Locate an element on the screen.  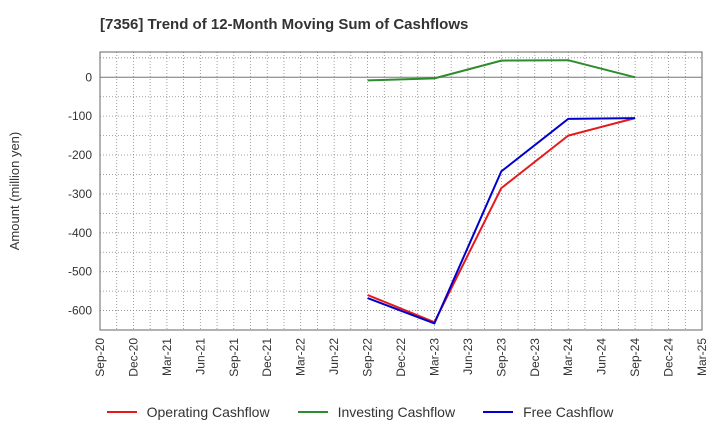
y-axis-title: Amount (million yen) is located at coordinates (14, 191).